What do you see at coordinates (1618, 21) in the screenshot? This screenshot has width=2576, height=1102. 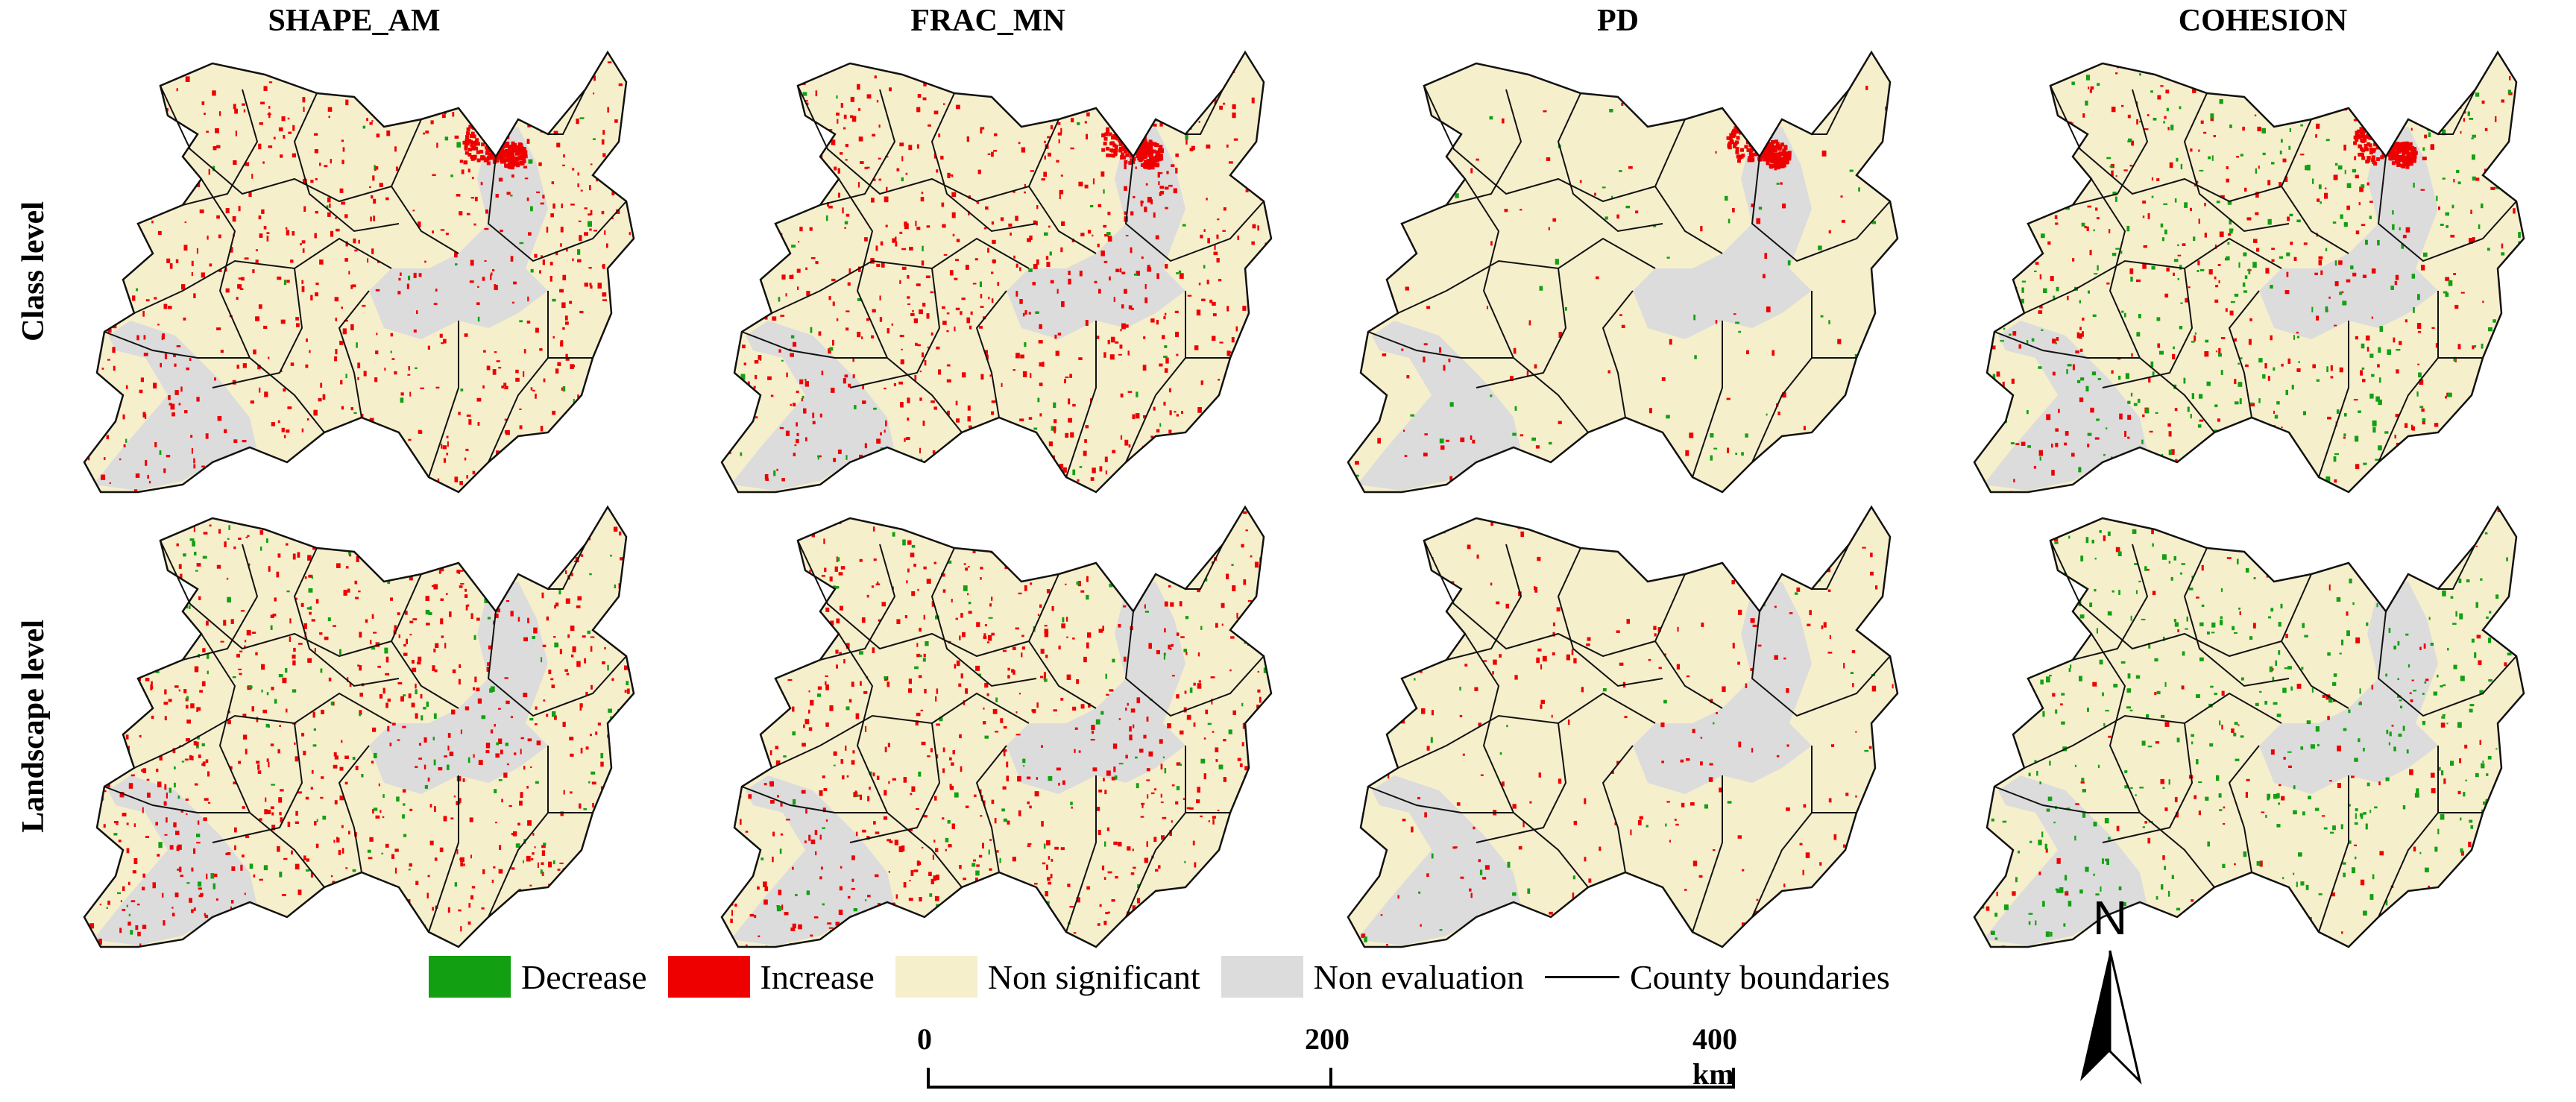 I see `column-title-pd: PD` at bounding box center [1618, 21].